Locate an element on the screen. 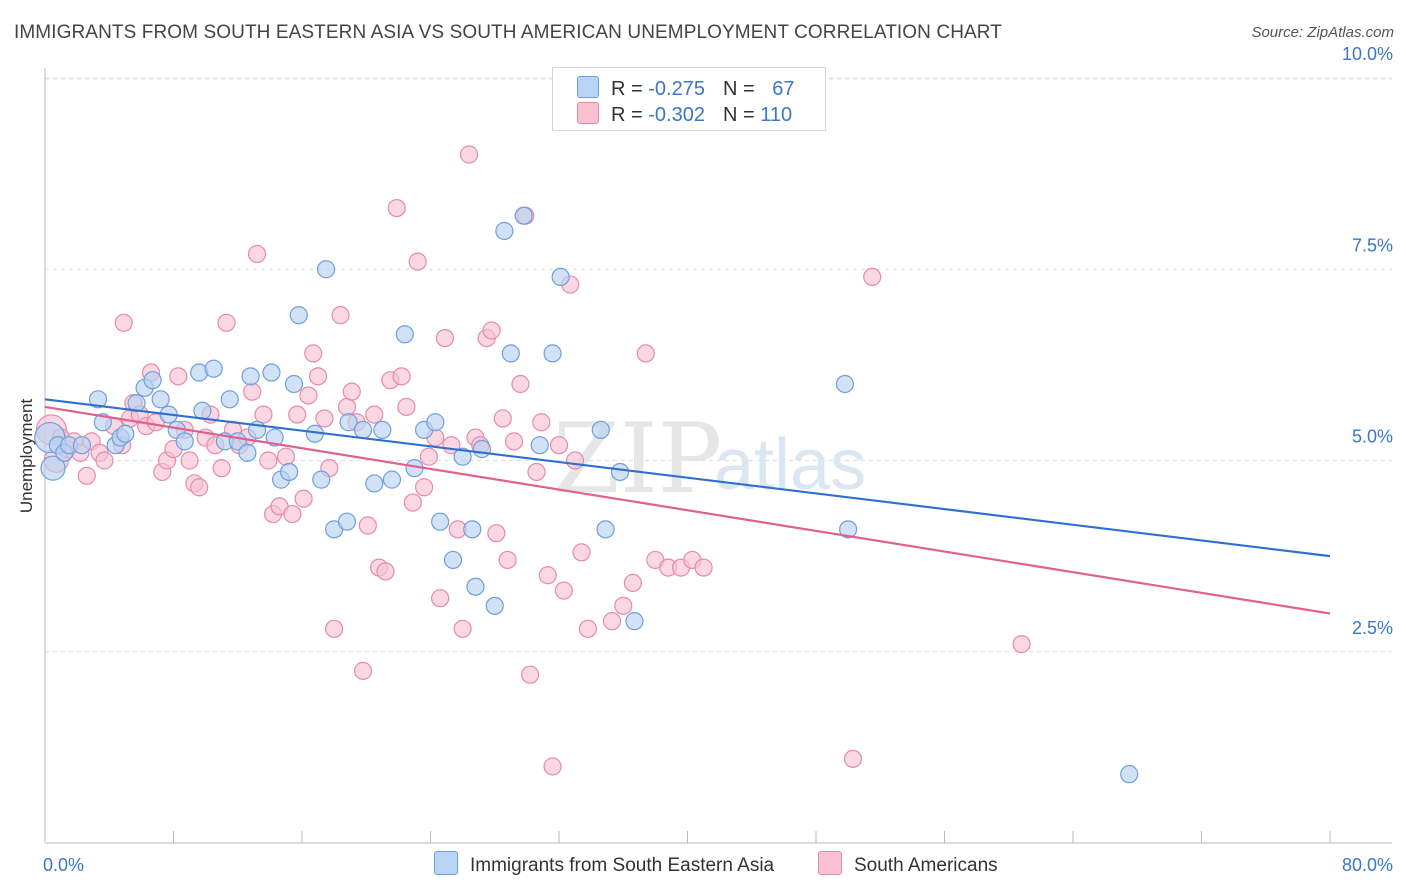 The image size is (1406, 892). y-tick-label: 7.5% is located at coordinates (1372, 245).